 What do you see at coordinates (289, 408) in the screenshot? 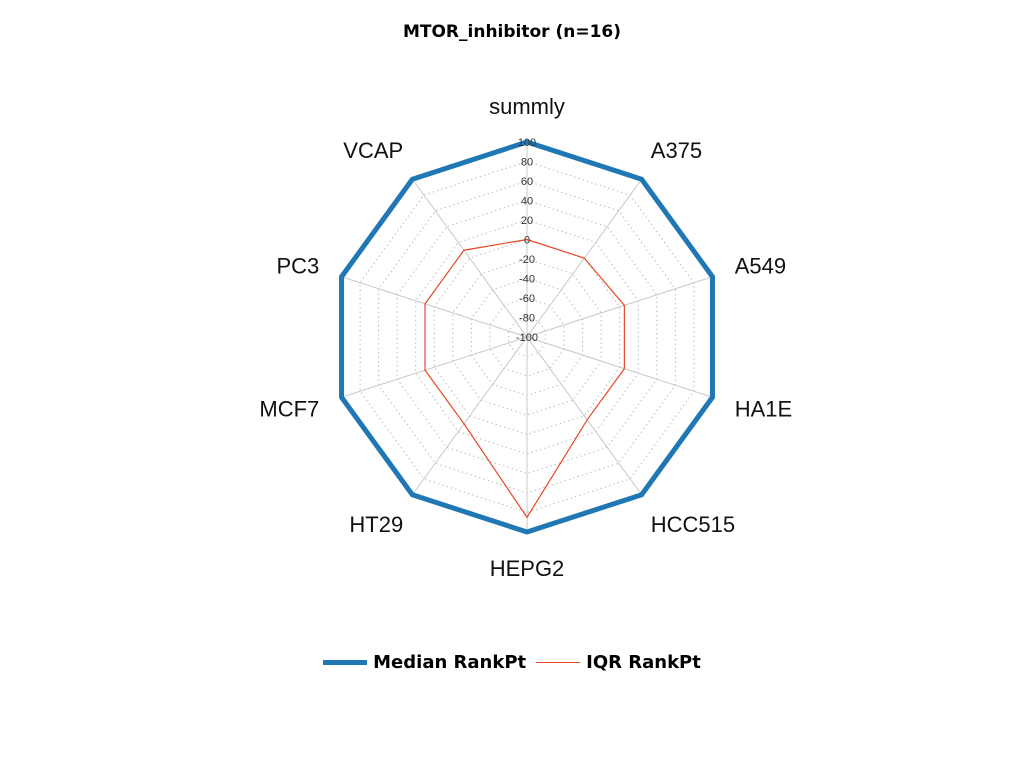
I see `axis-label-mcf7: MCF7` at bounding box center [289, 408].